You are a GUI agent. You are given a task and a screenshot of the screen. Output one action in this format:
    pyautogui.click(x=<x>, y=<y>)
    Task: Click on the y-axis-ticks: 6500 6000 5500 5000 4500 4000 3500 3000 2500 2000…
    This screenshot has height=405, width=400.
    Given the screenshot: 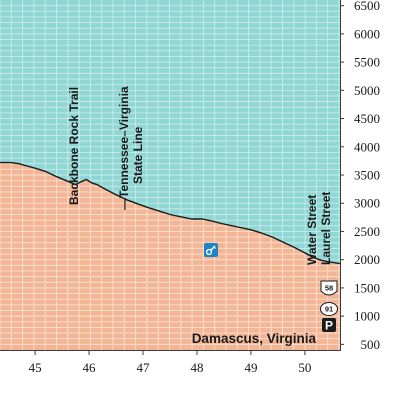 What is the action you would take?
    pyautogui.click(x=360, y=176)
    